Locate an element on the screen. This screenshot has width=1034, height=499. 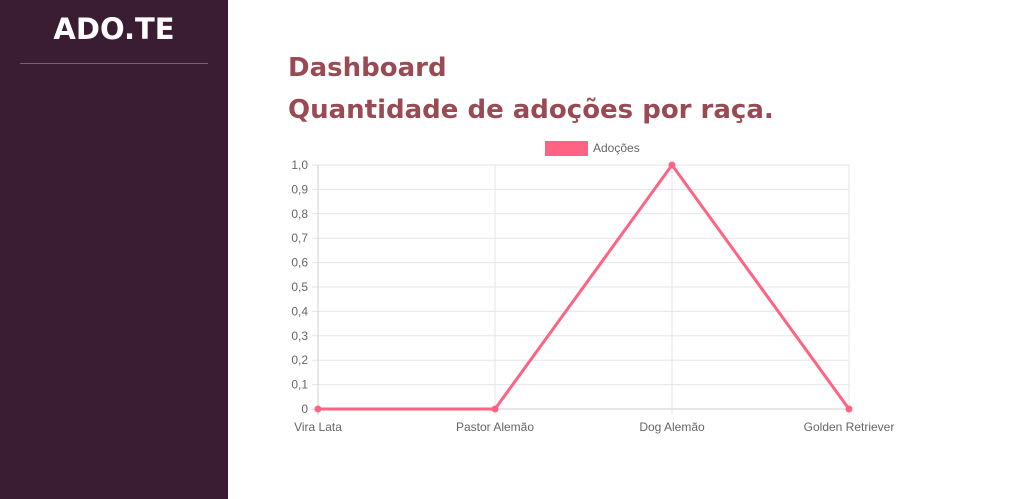
legend-swatch is located at coordinates (566, 148).